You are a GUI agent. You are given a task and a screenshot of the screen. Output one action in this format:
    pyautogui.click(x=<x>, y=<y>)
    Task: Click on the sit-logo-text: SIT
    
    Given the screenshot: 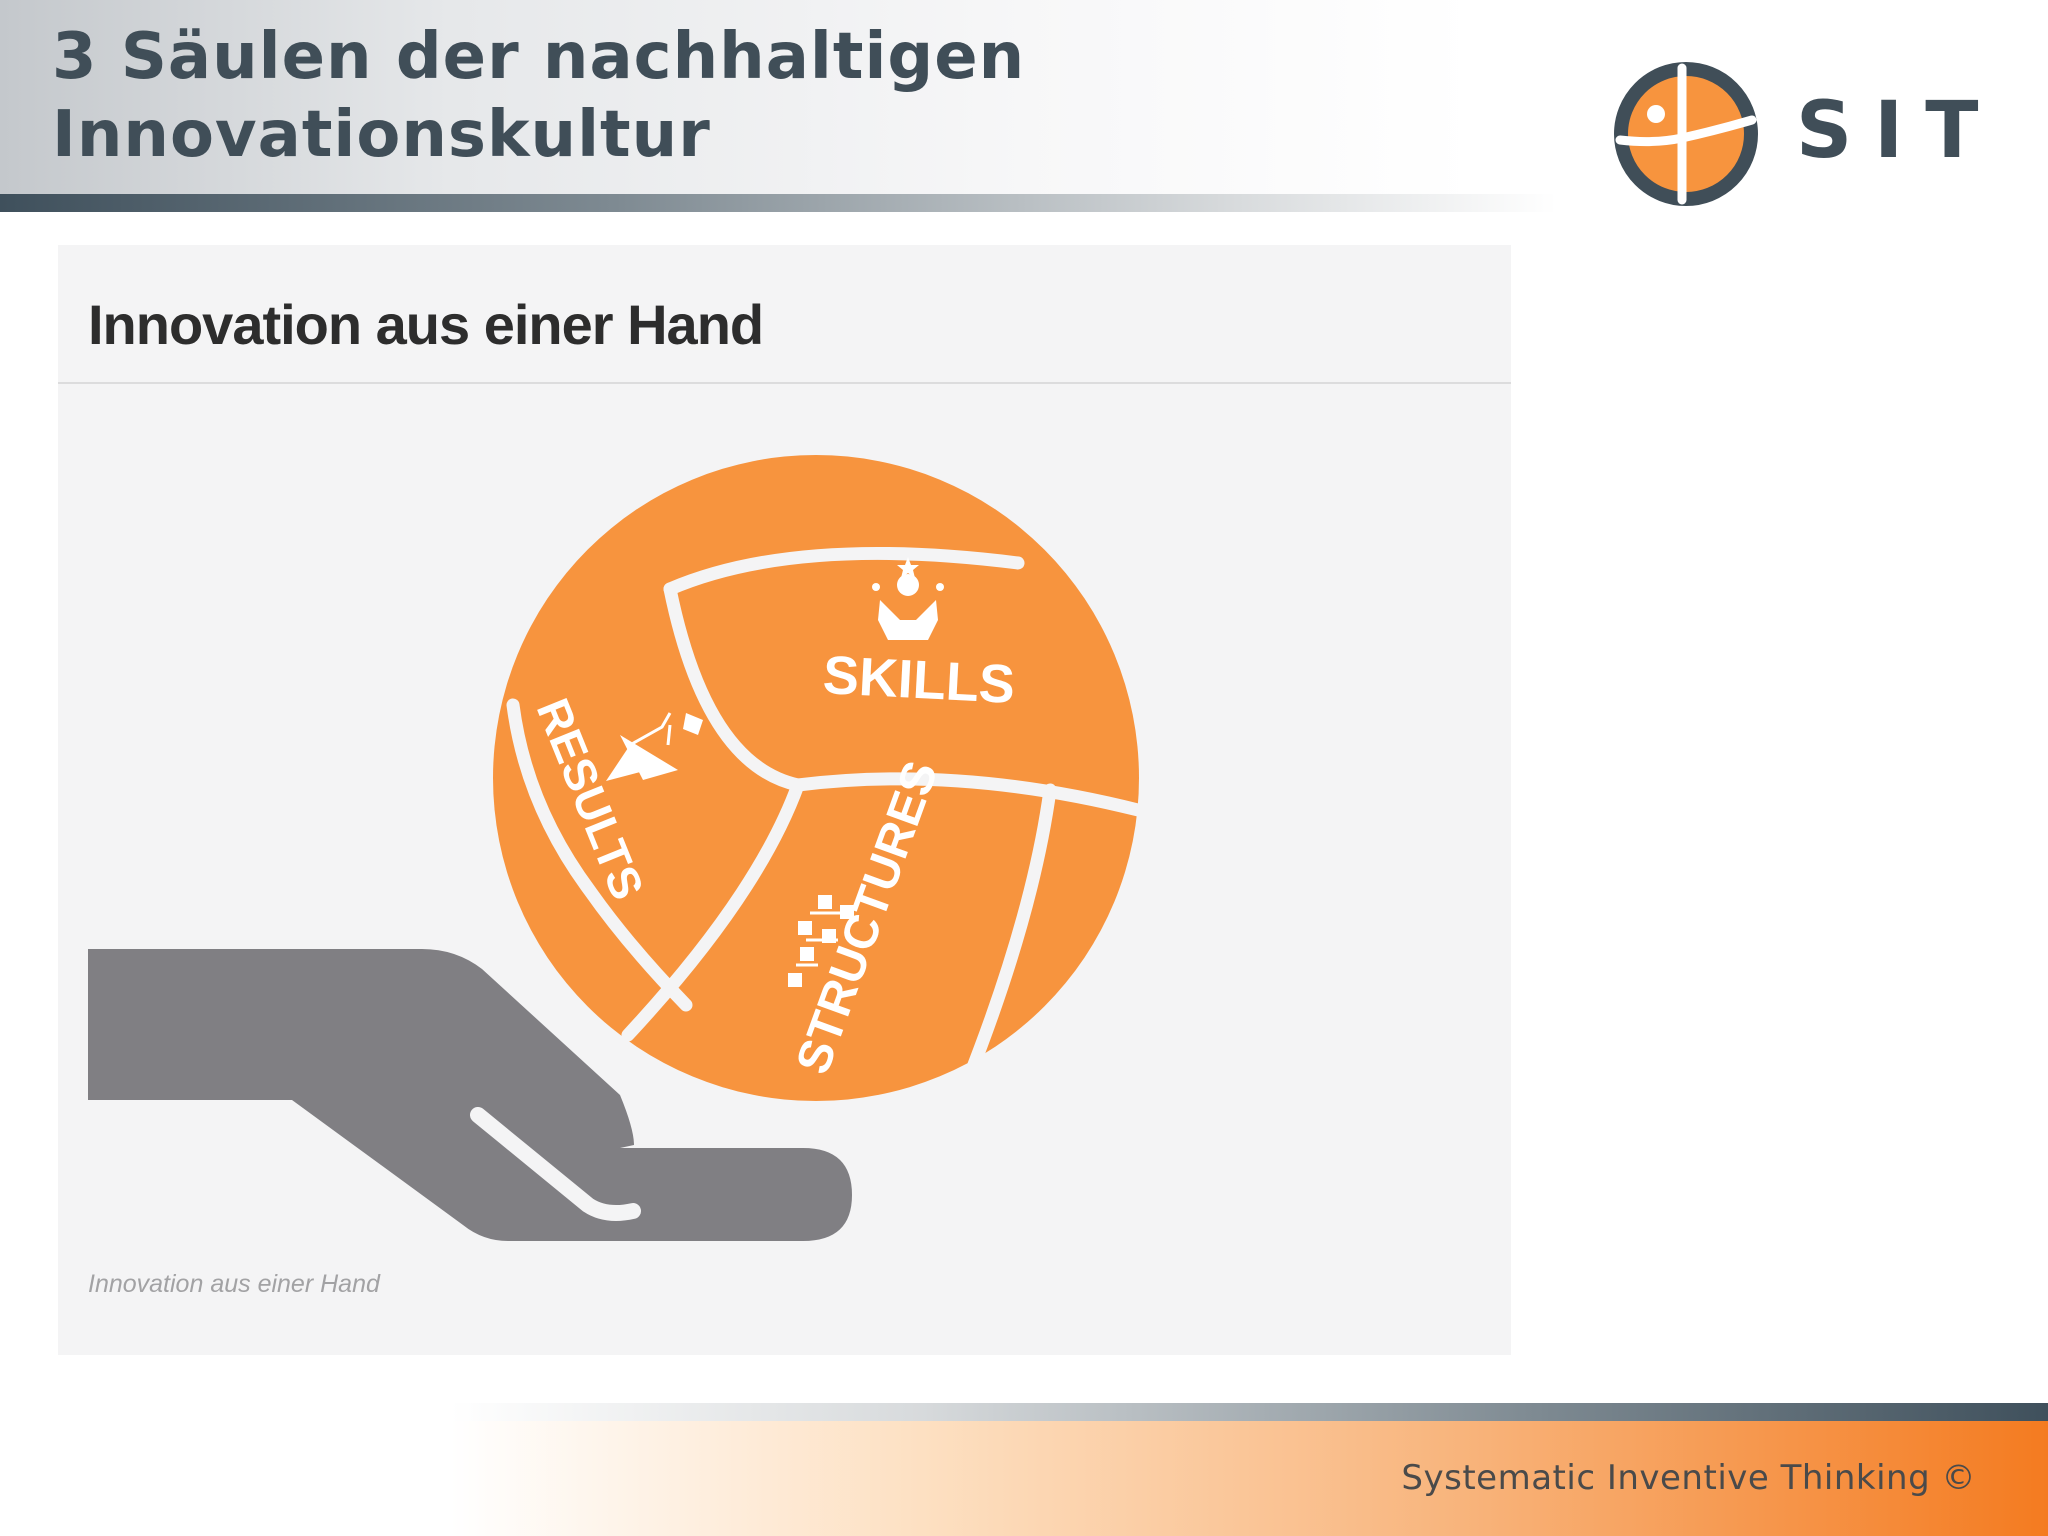 What is the action you would take?
    pyautogui.click(x=1898, y=131)
    